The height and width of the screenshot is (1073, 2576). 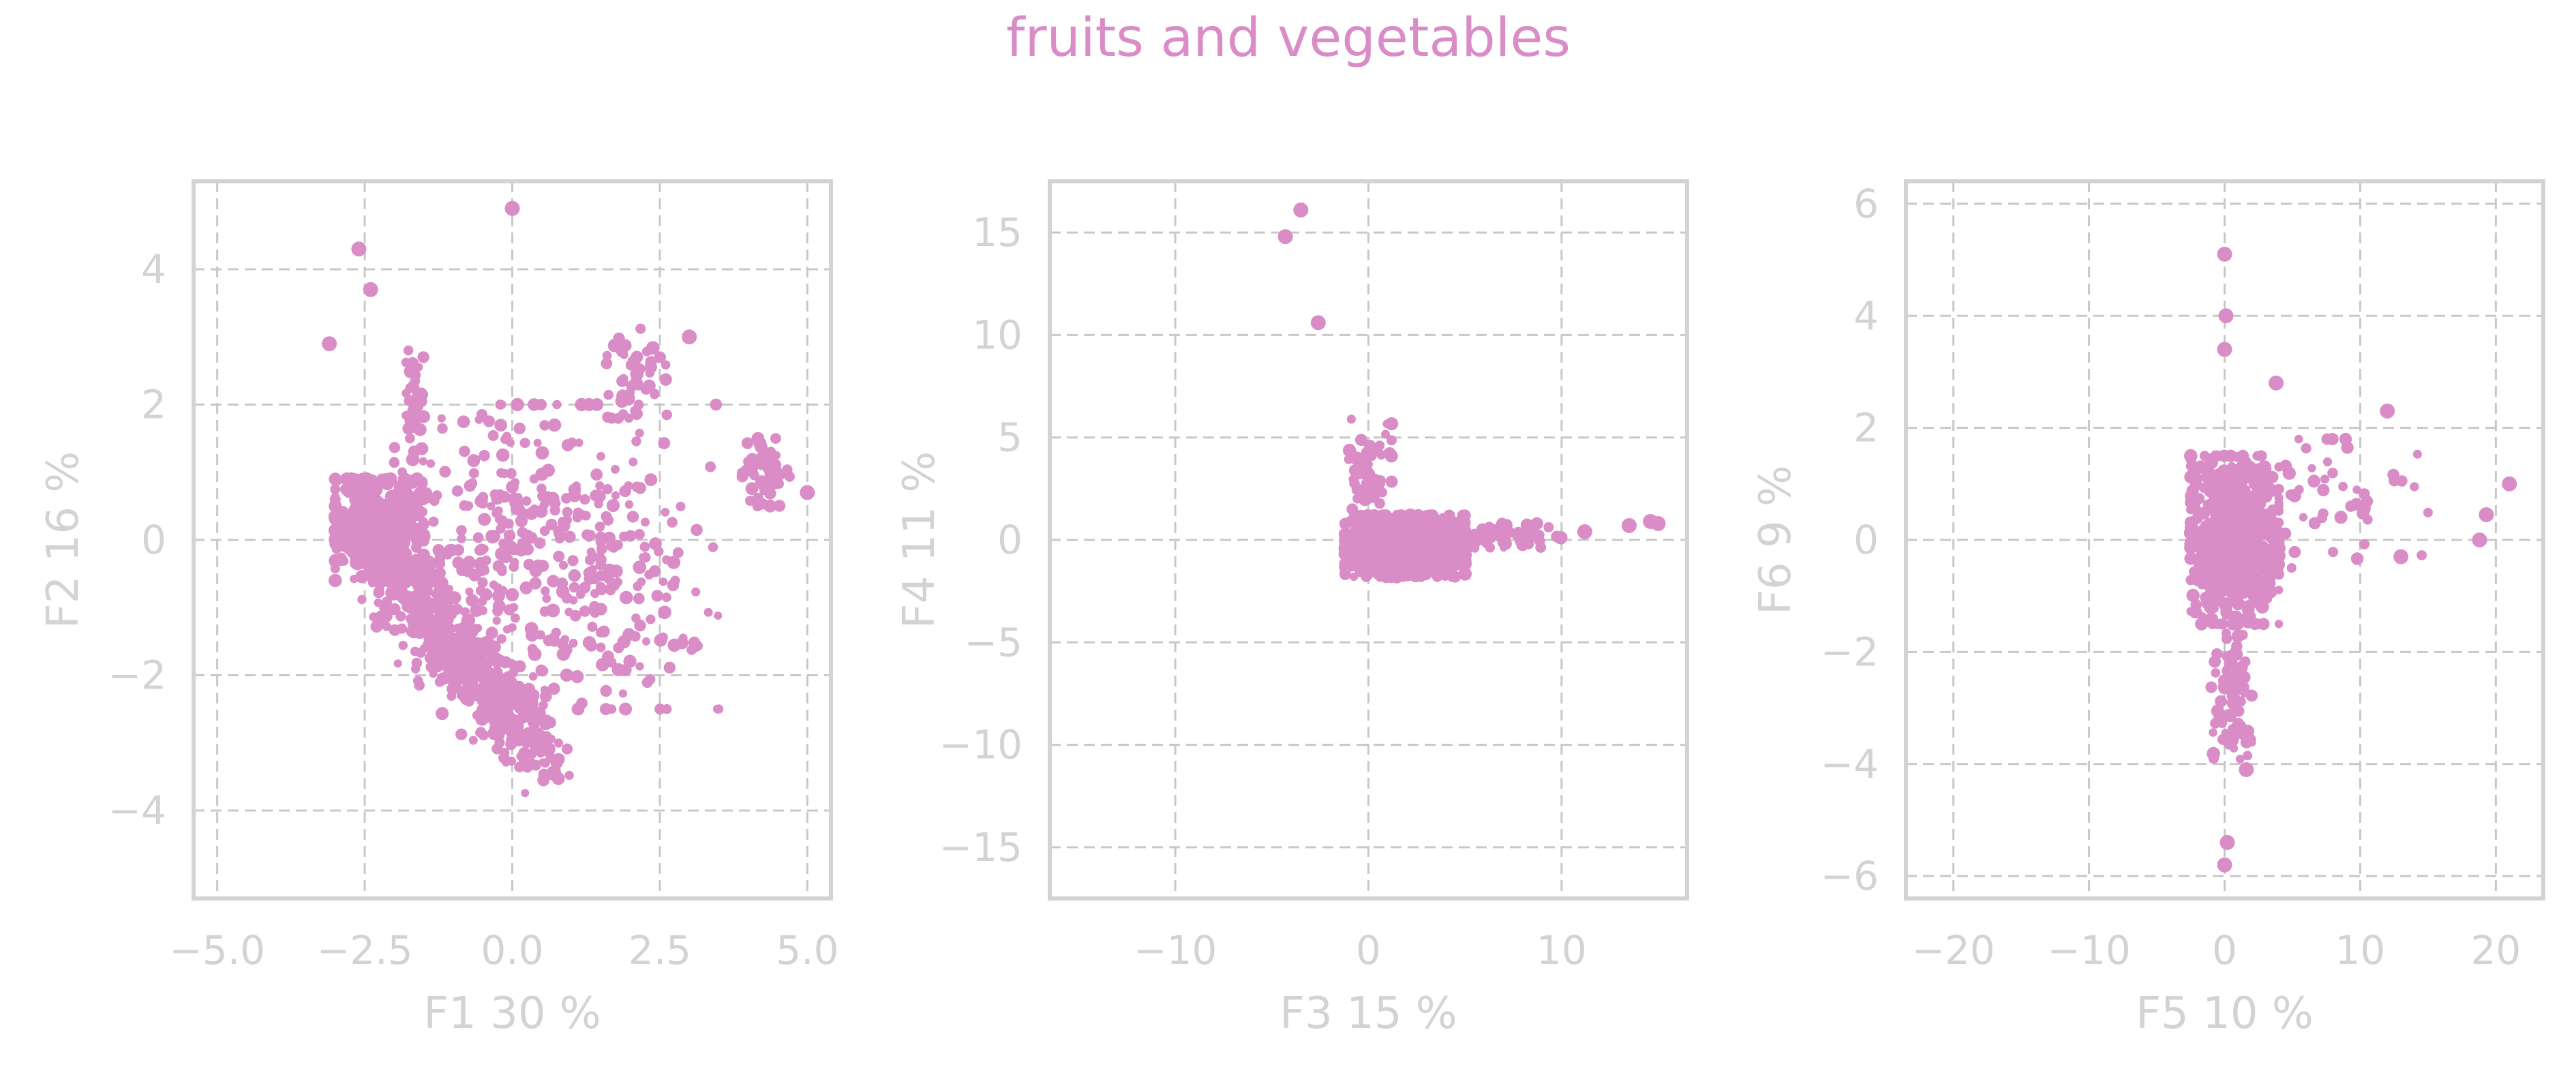 I want to click on y-tick-label: −6, so click(x=1850, y=876).